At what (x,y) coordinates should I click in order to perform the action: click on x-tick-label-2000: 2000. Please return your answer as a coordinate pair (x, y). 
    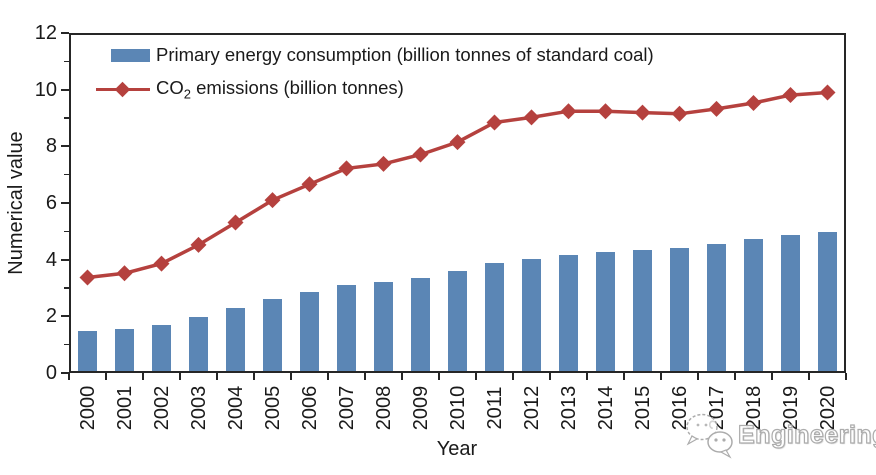
    Looking at the image, I should click on (87, 408).